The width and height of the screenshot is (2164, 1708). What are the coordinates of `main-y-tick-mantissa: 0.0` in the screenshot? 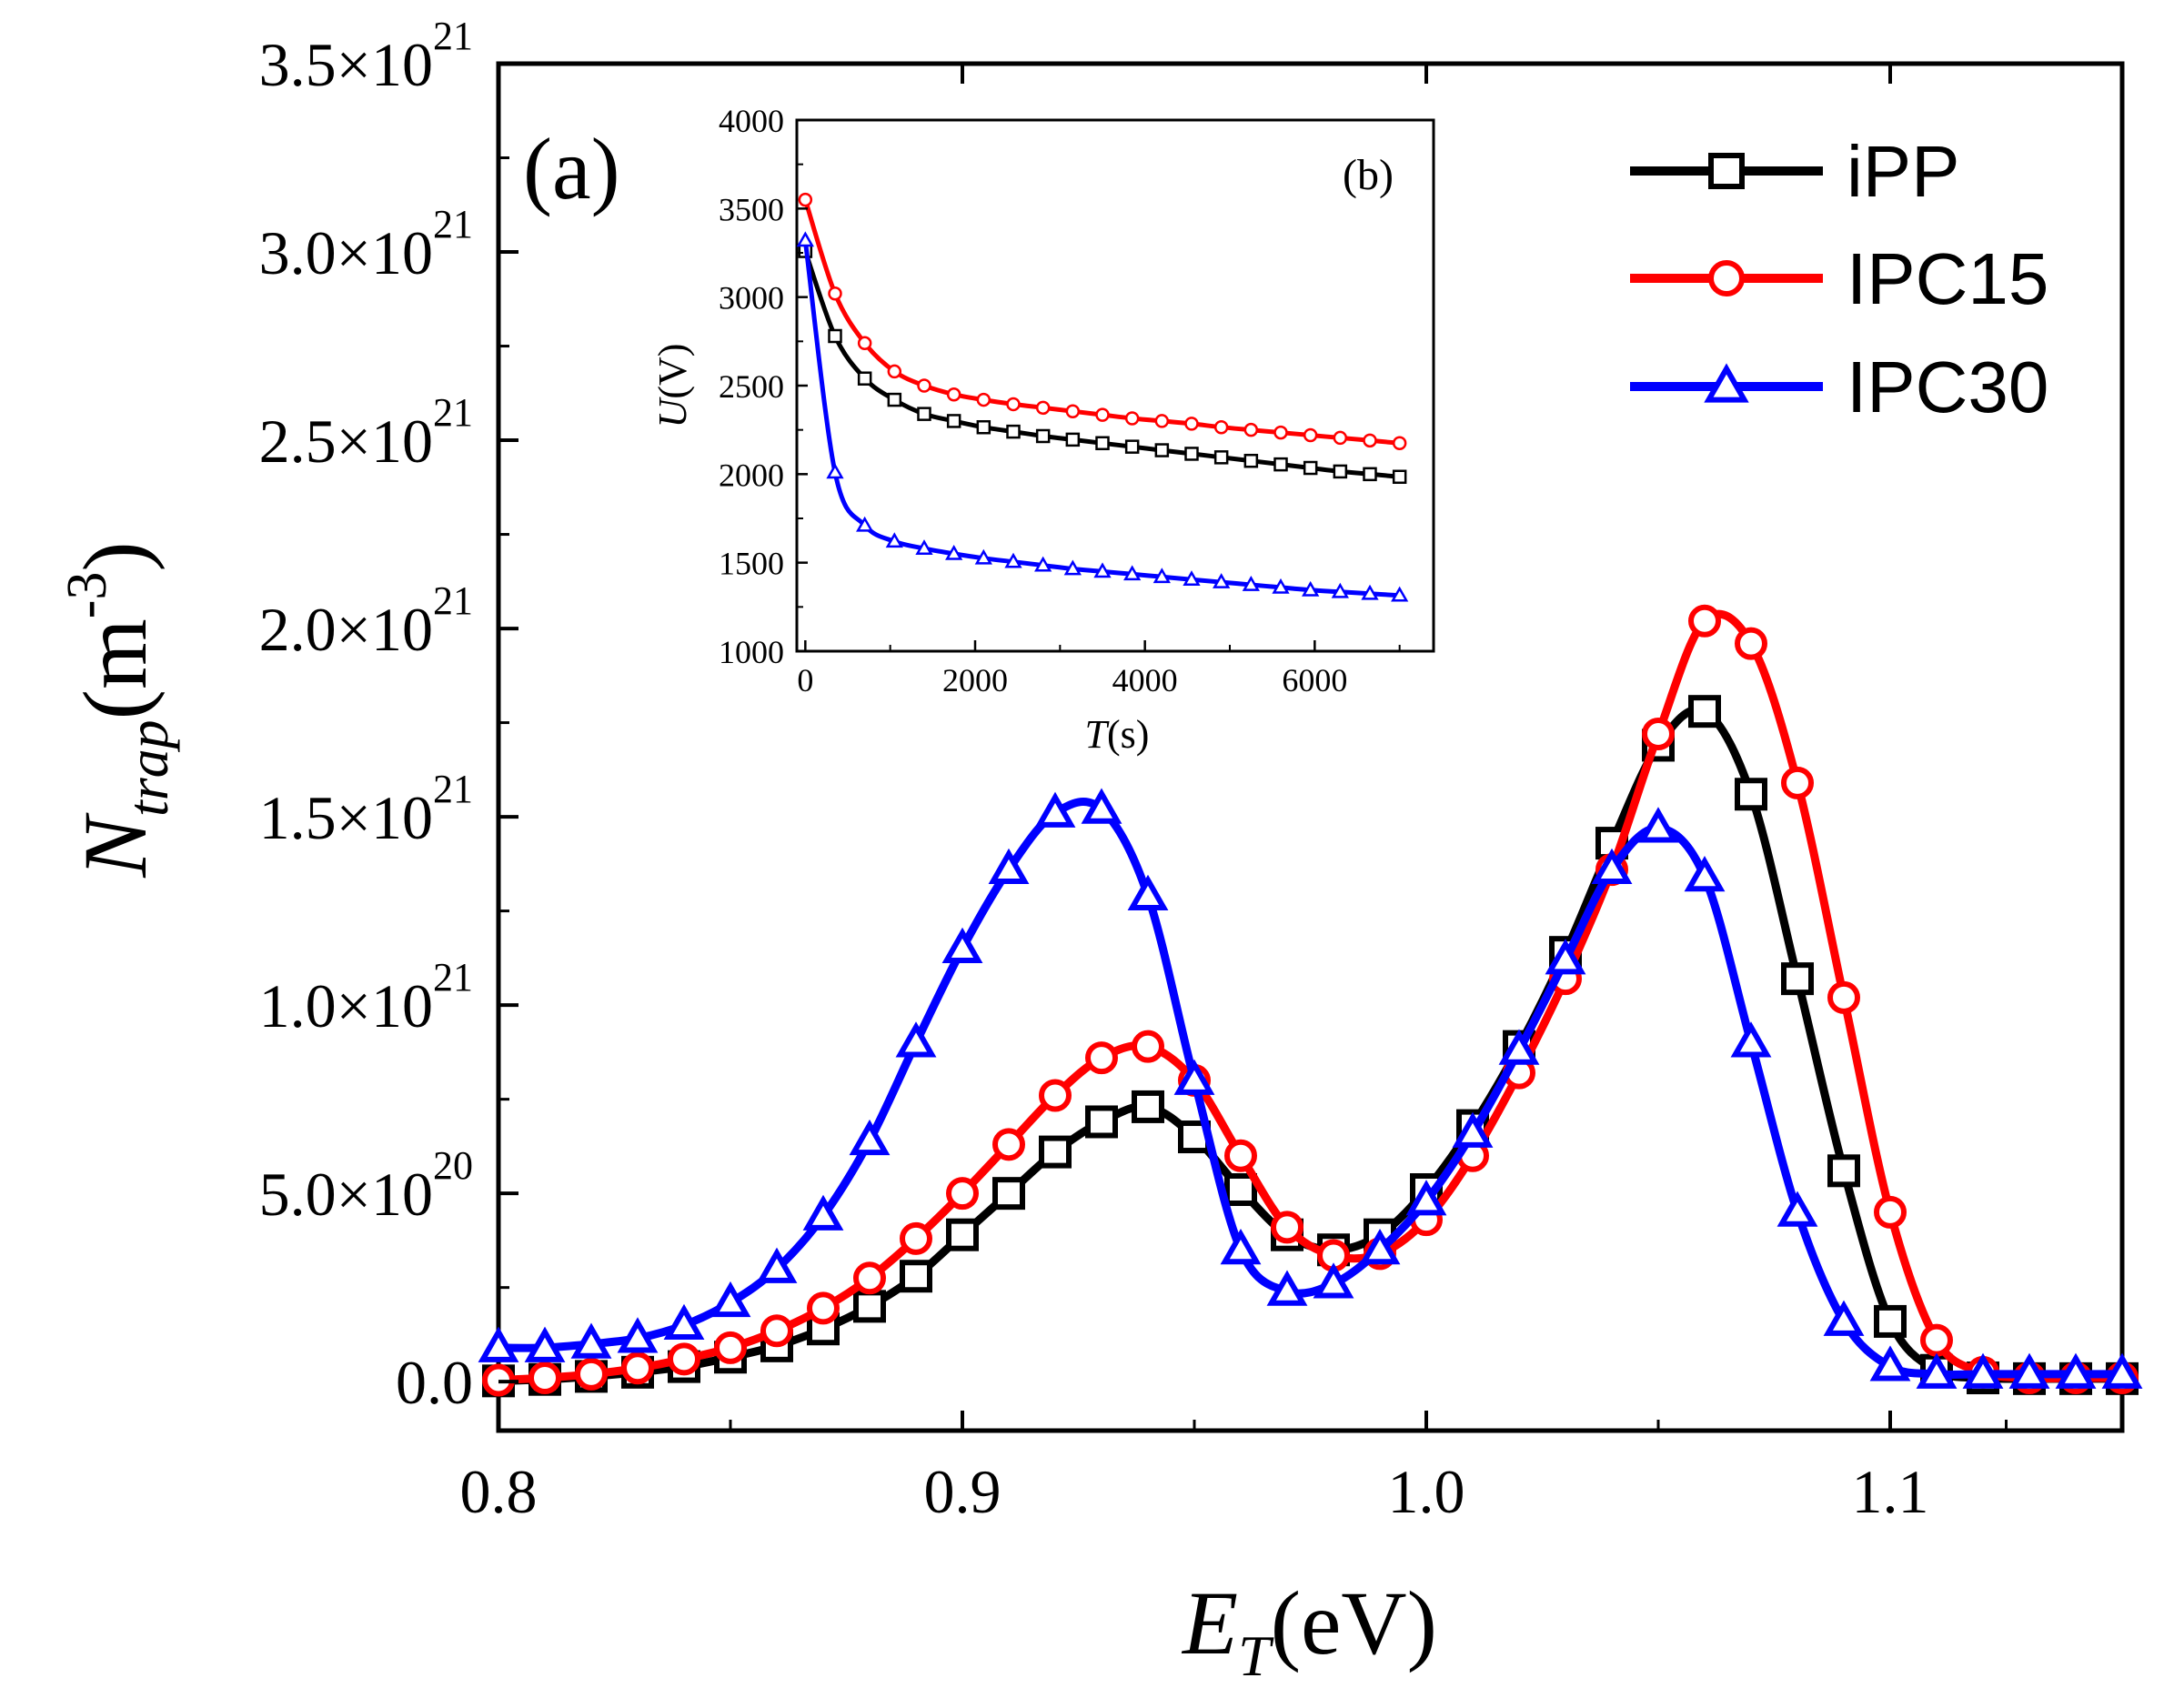 It's located at (434, 1382).